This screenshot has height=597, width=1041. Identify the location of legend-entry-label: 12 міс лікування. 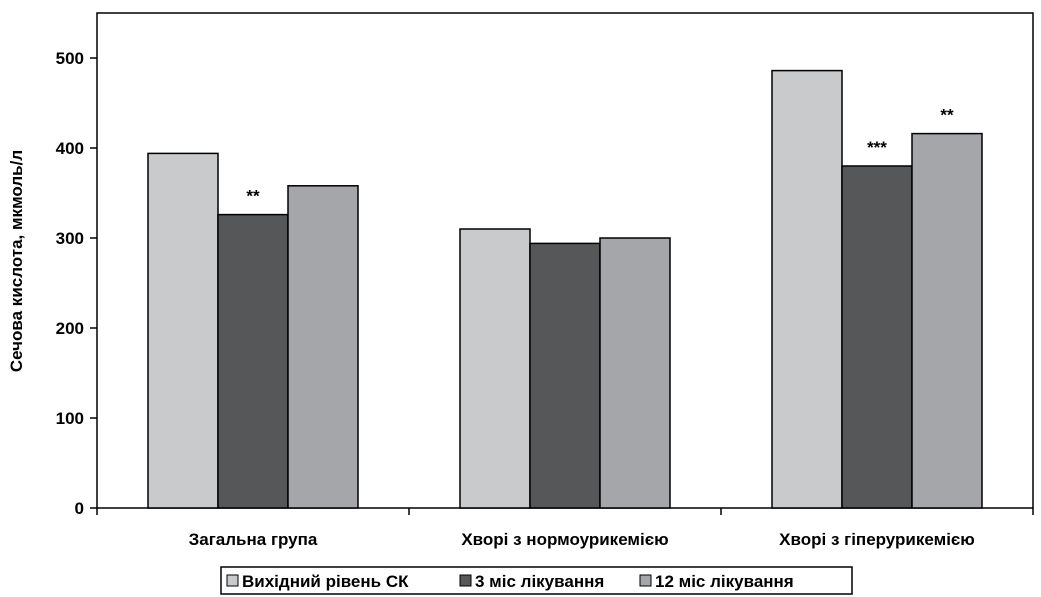
(724, 581).